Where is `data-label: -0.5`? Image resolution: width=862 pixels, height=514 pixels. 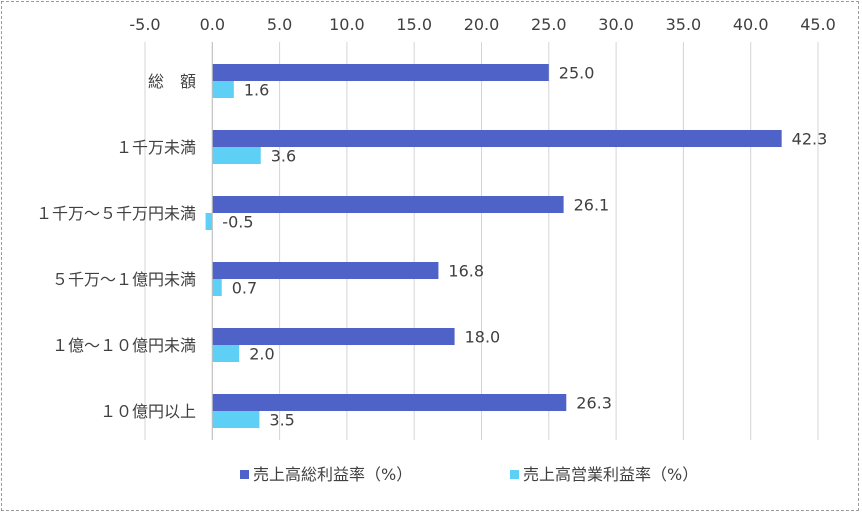 data-label: -0.5 is located at coordinates (237, 222).